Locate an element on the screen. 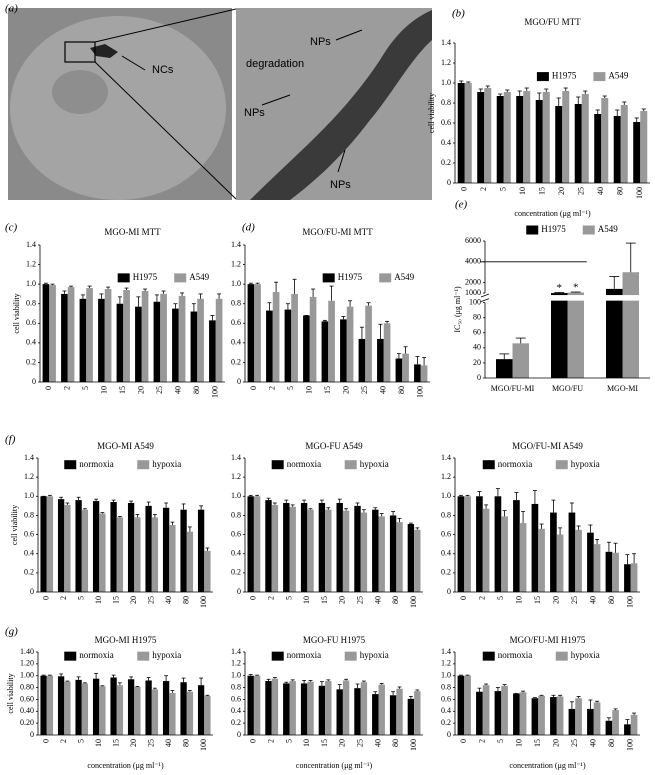 This screenshot has width=655, height=775. image-label: NPs is located at coordinates (254, 113).